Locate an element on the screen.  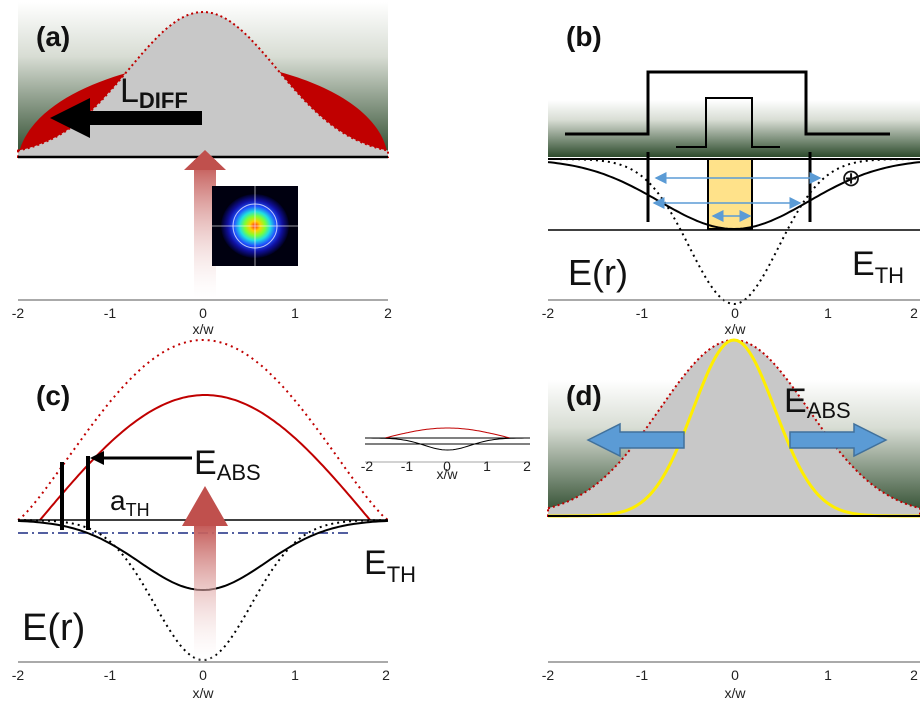
panel-a-ticks: -2 -1 0 1 2 is located at coordinates (202, 313).